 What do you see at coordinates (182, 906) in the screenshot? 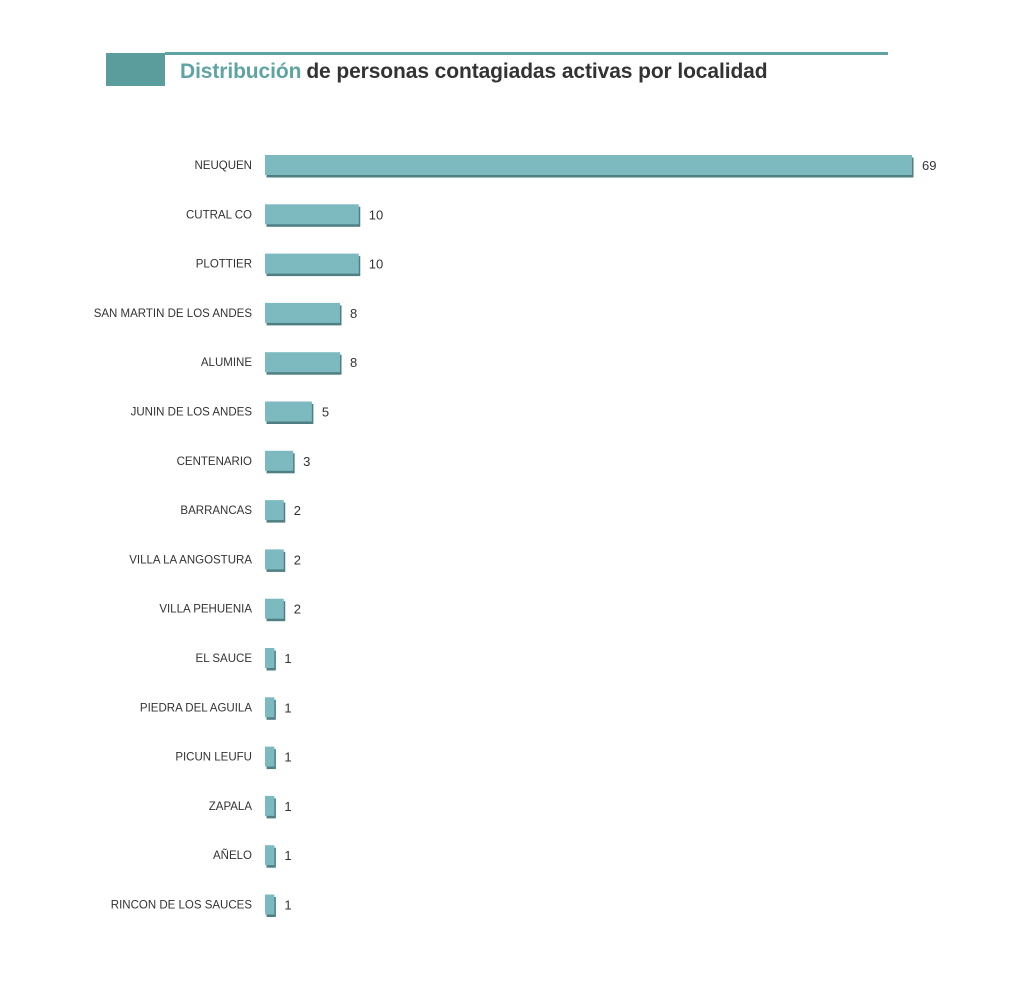
I see `category-label: RINCON DE LOS SAUCES` at bounding box center [182, 906].